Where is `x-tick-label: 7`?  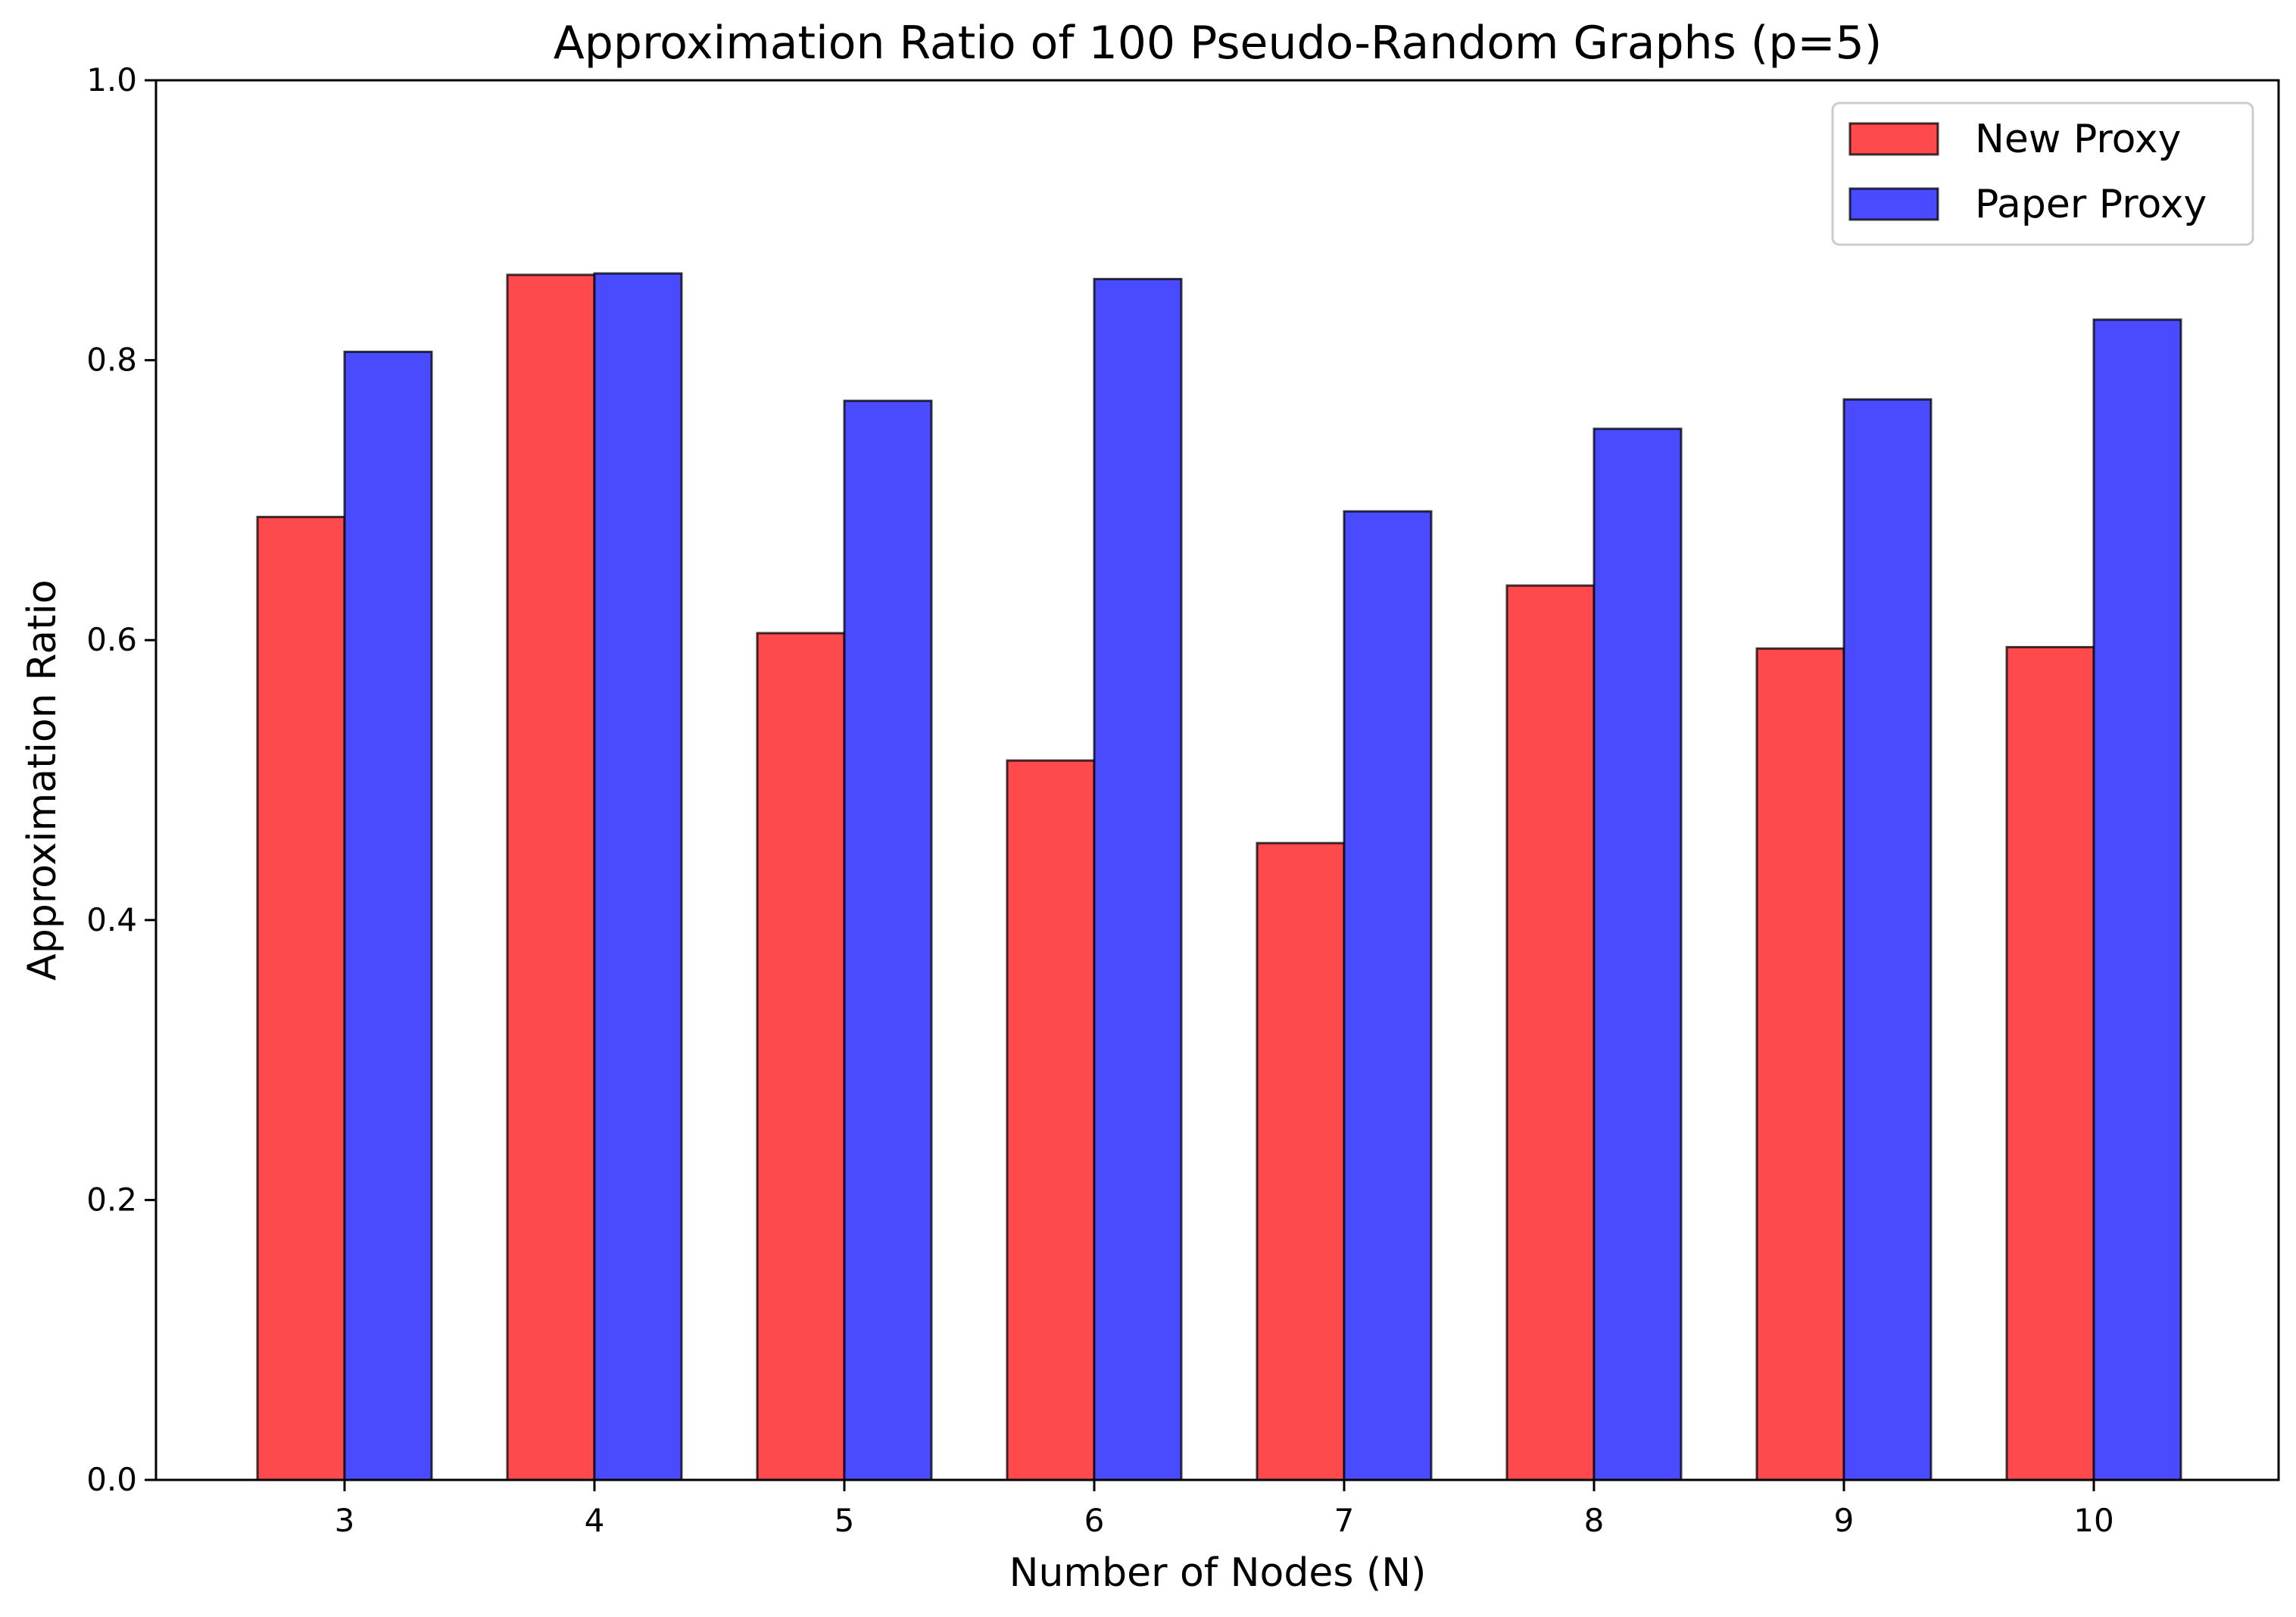 x-tick-label: 7 is located at coordinates (1344, 1520).